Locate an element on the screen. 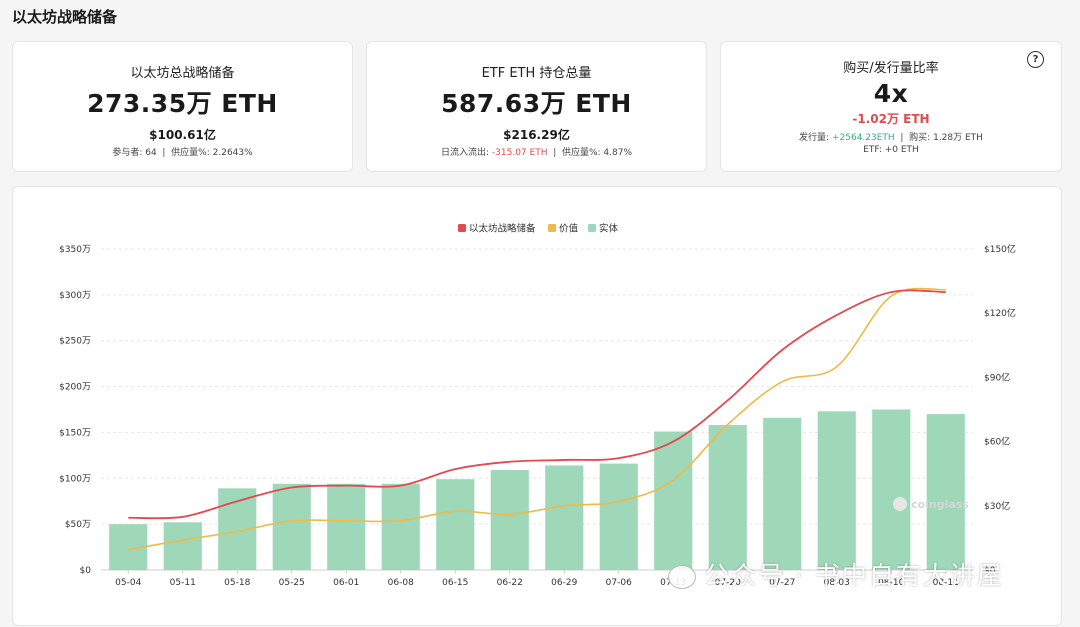 This screenshot has width=1080, height=627. x-axis-tick-label: 05-25 is located at coordinates (292, 583).